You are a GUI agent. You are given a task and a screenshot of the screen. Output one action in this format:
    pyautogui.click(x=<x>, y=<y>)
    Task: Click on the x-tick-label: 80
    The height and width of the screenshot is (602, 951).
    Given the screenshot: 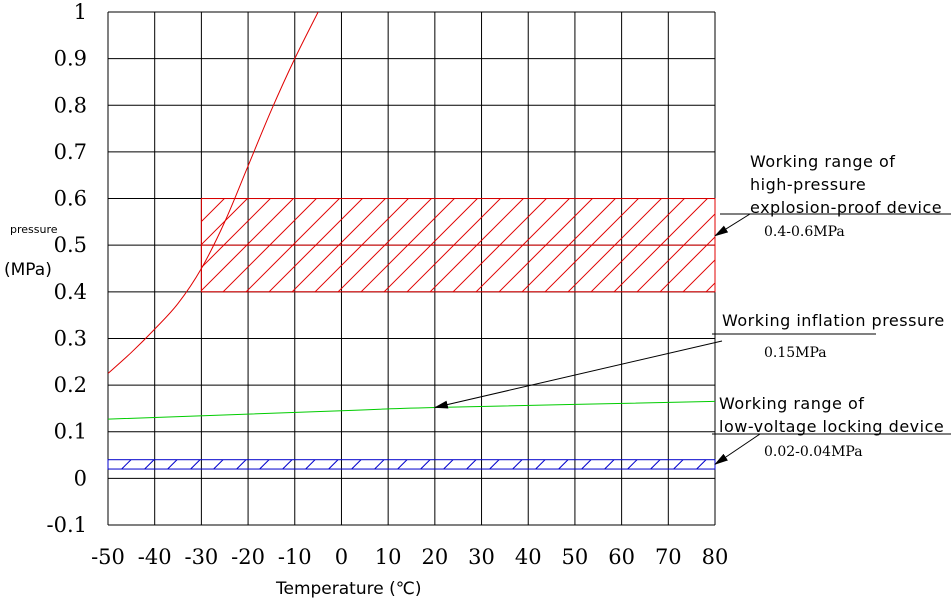 What is the action you would take?
    pyautogui.click(x=715, y=557)
    